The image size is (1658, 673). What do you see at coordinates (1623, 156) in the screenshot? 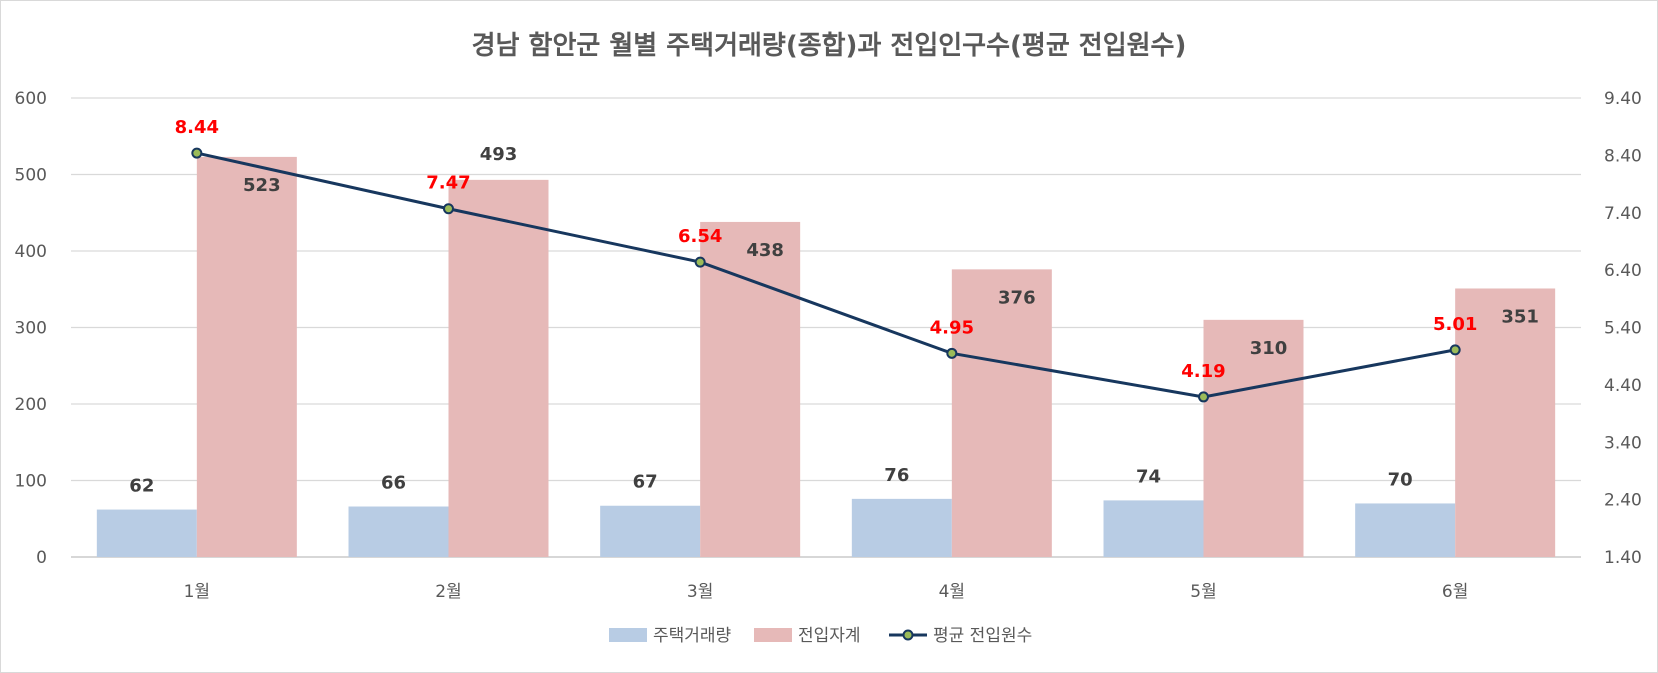
I see `y-right-tick-label: 8.40` at bounding box center [1623, 156].